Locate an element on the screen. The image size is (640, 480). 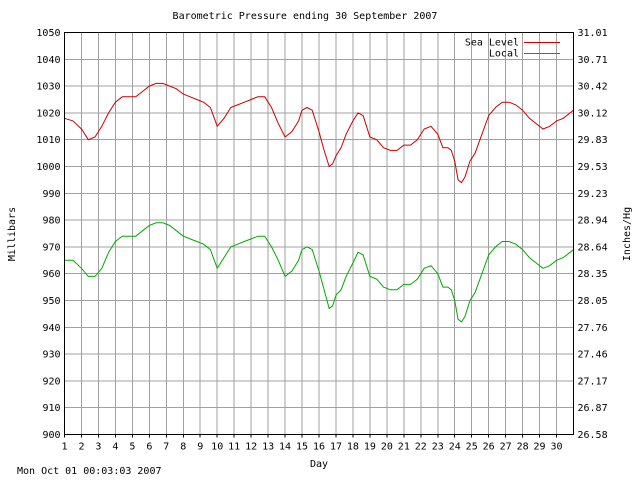
y-right-tick-label: 29.53 is located at coordinates (593, 167).